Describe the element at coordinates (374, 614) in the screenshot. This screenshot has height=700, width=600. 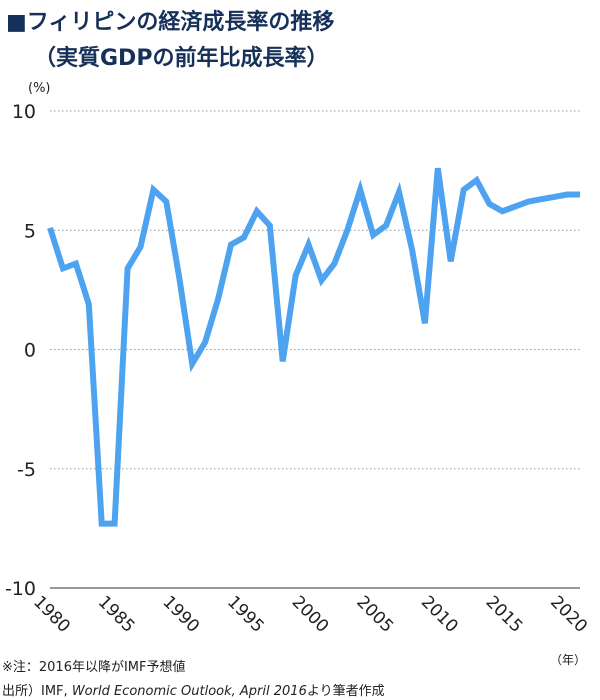
I see `x-tick-label: 2005` at that location.